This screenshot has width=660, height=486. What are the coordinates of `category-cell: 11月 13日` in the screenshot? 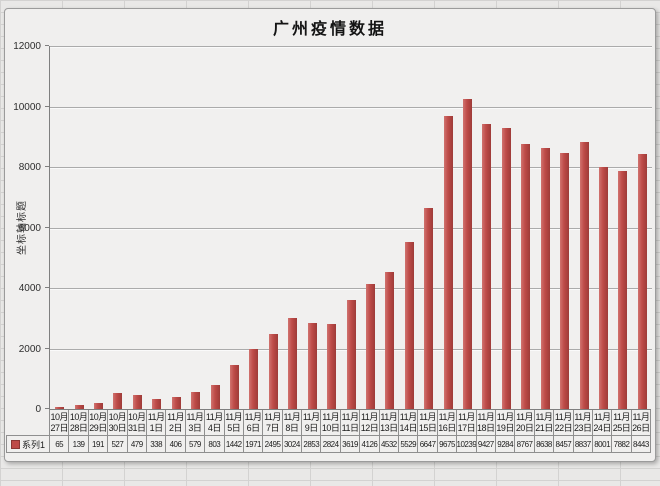 It's located at (389, 423).